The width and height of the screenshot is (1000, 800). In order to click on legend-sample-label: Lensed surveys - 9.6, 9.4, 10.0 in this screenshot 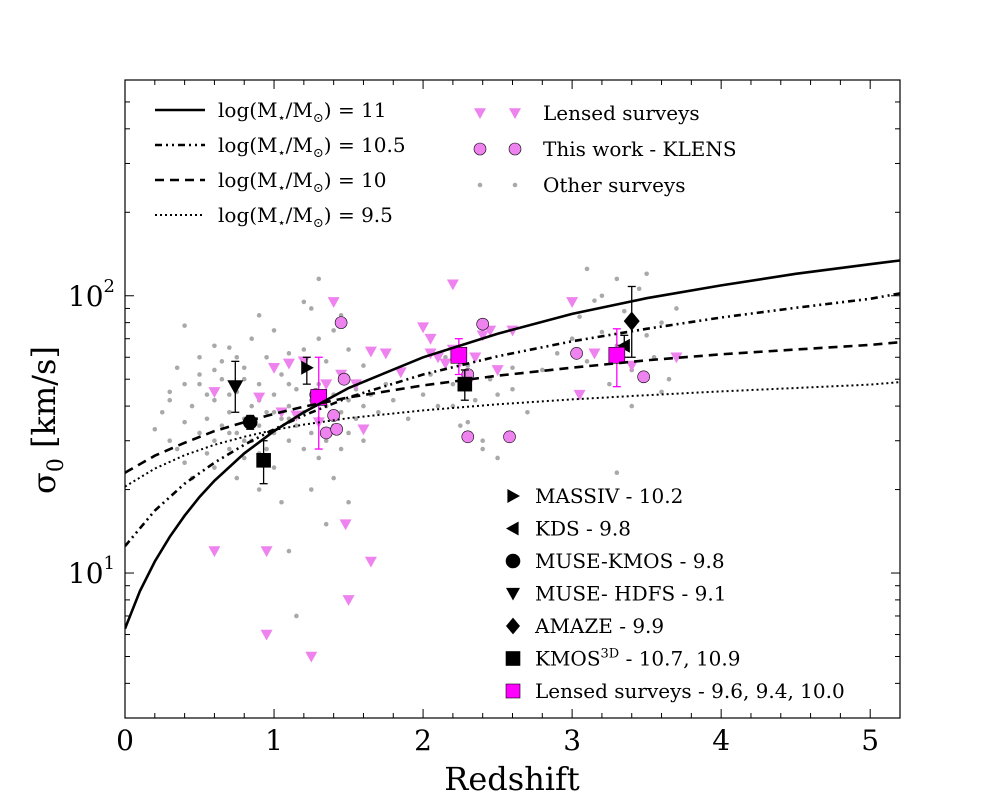, I will do `click(690, 691)`.